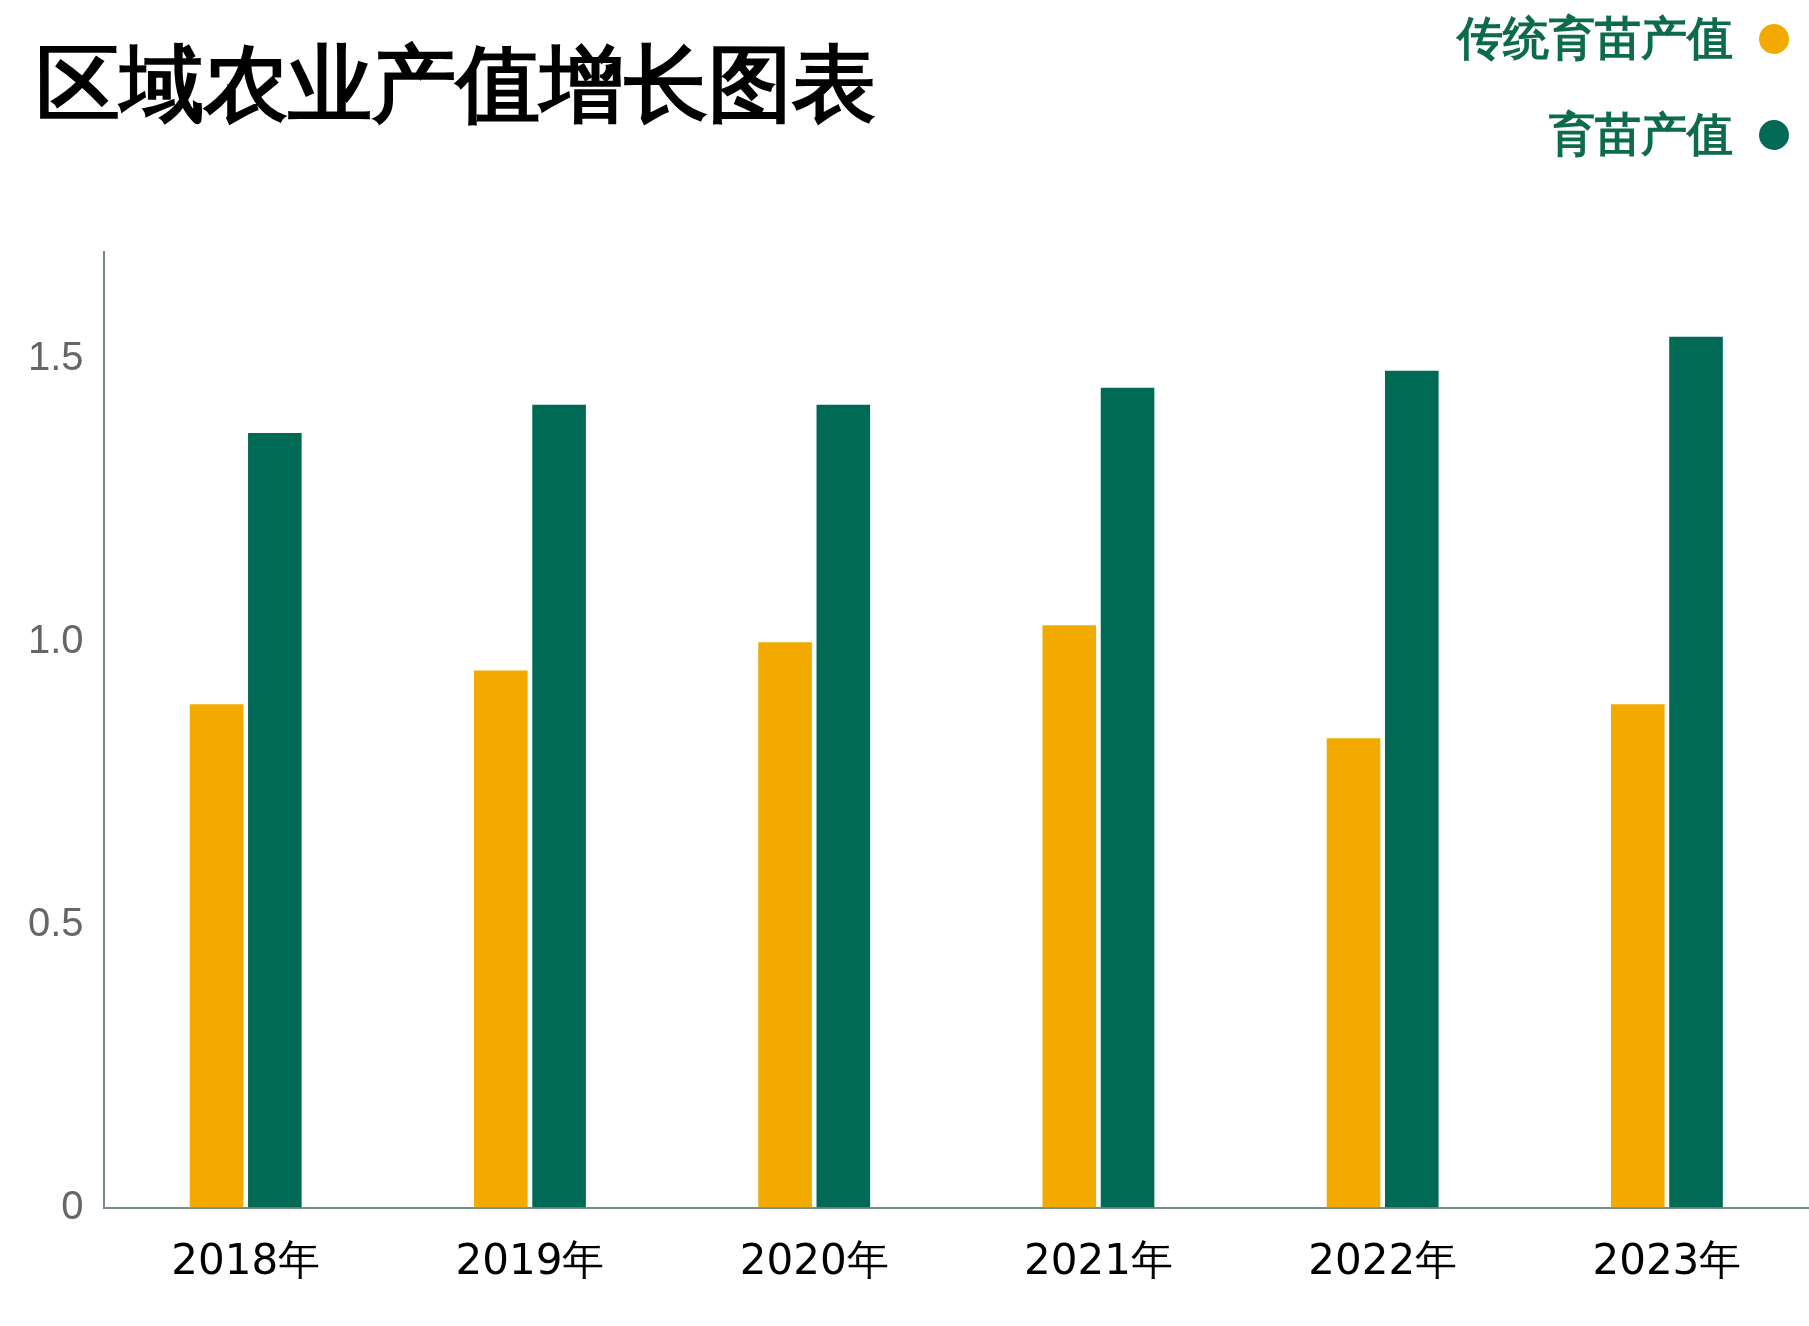 The image size is (1809, 1326). I want to click on x-tick-label: 2023年, so click(1667, 1259).